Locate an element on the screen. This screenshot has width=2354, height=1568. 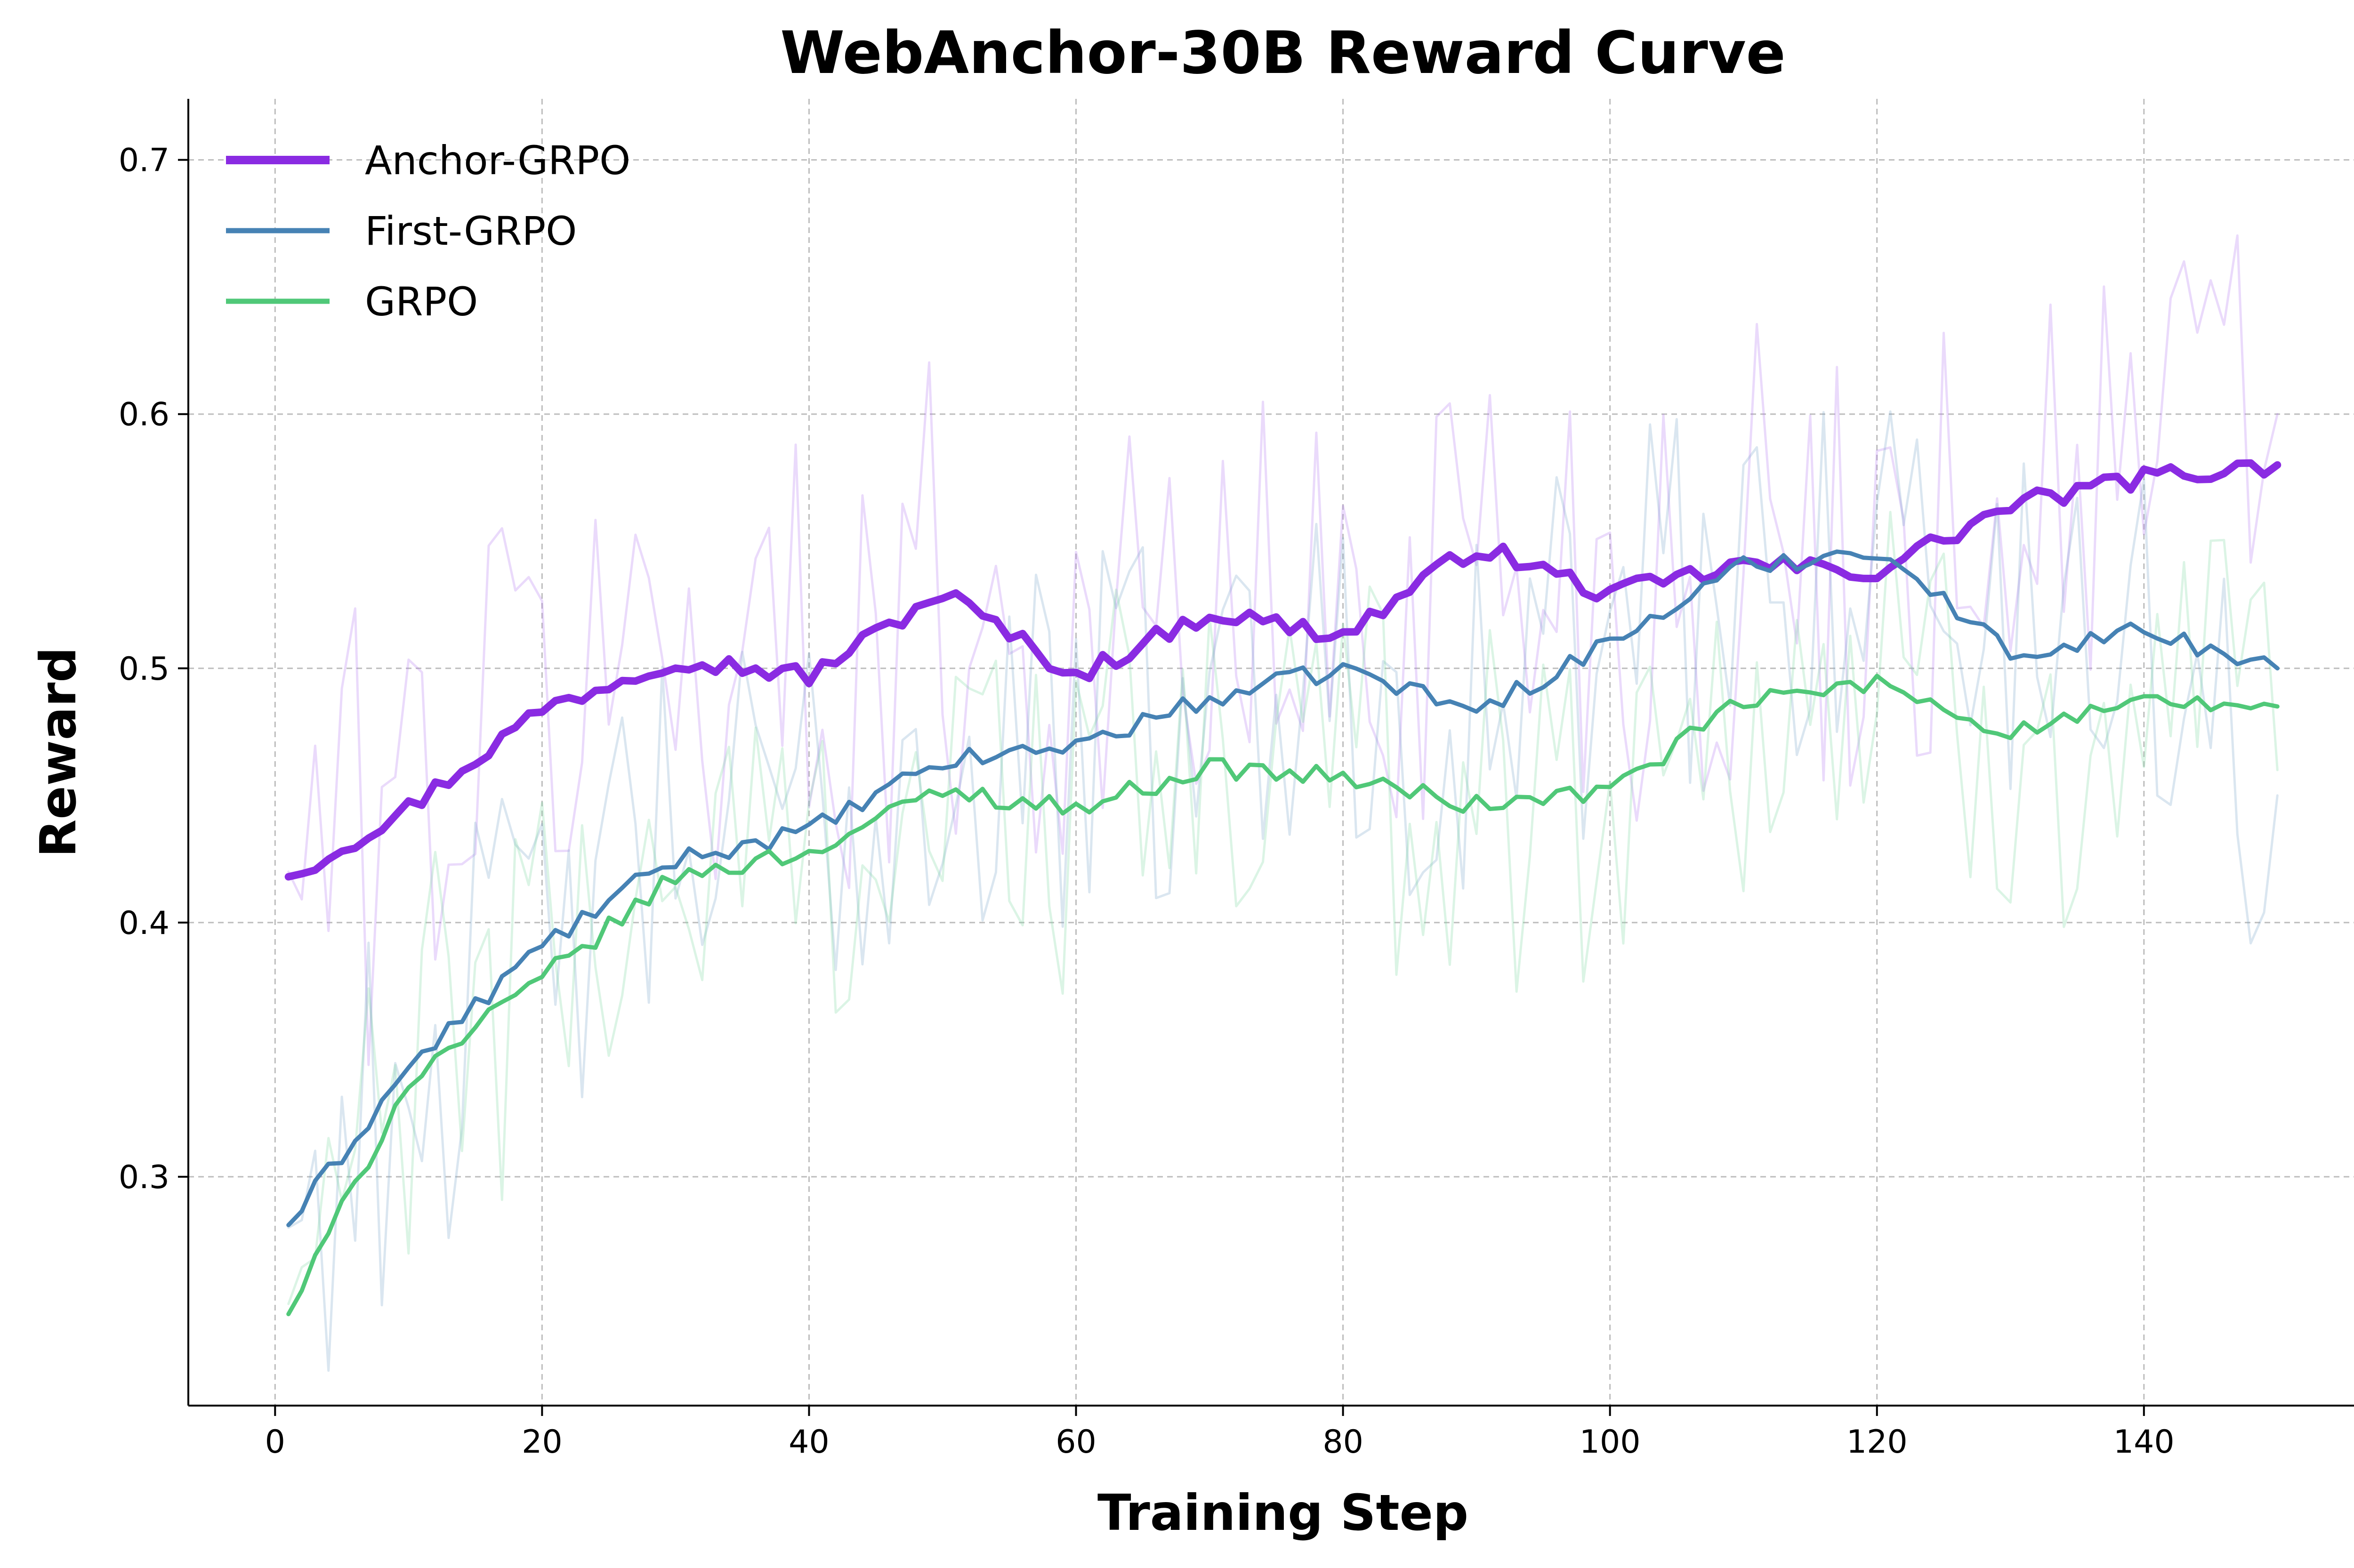
y-tick-label: 0.4 is located at coordinates (144, 924).